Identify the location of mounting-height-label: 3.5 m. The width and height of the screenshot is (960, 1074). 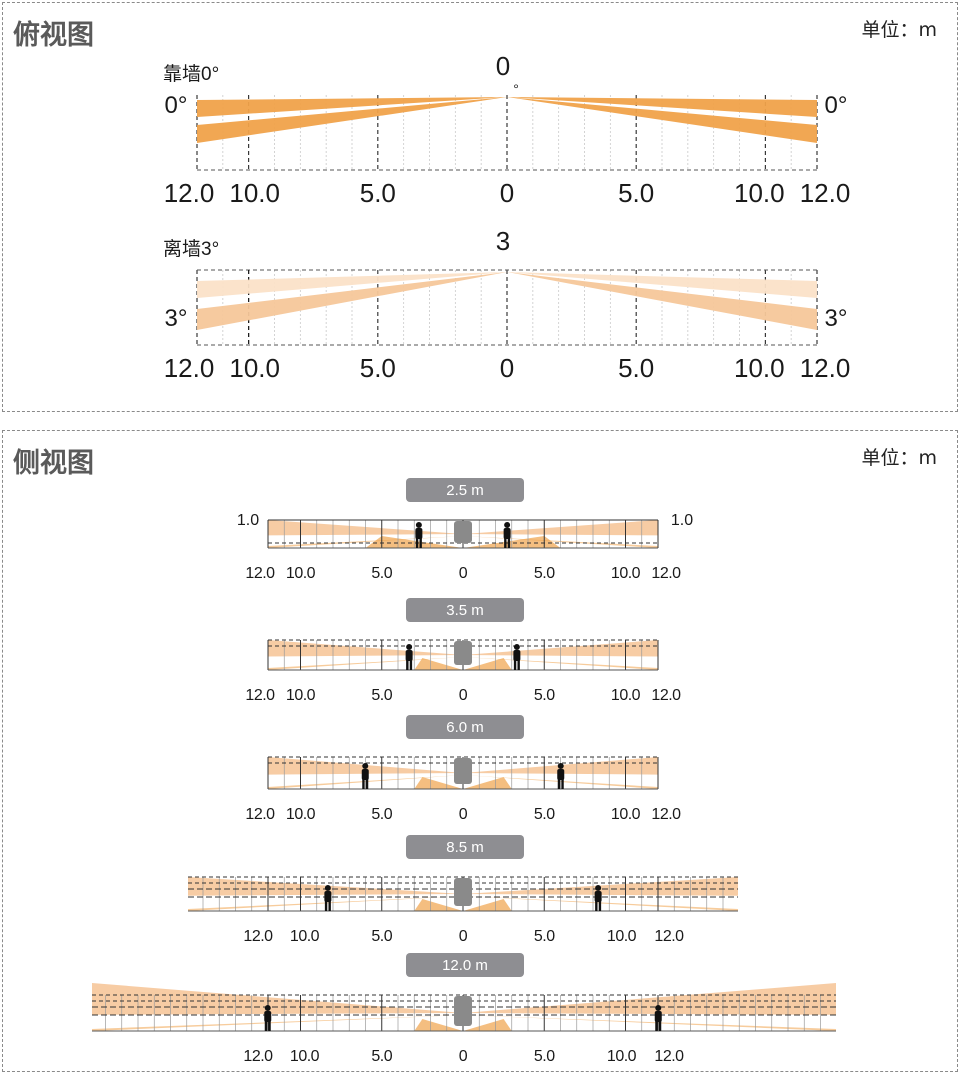
(465, 610).